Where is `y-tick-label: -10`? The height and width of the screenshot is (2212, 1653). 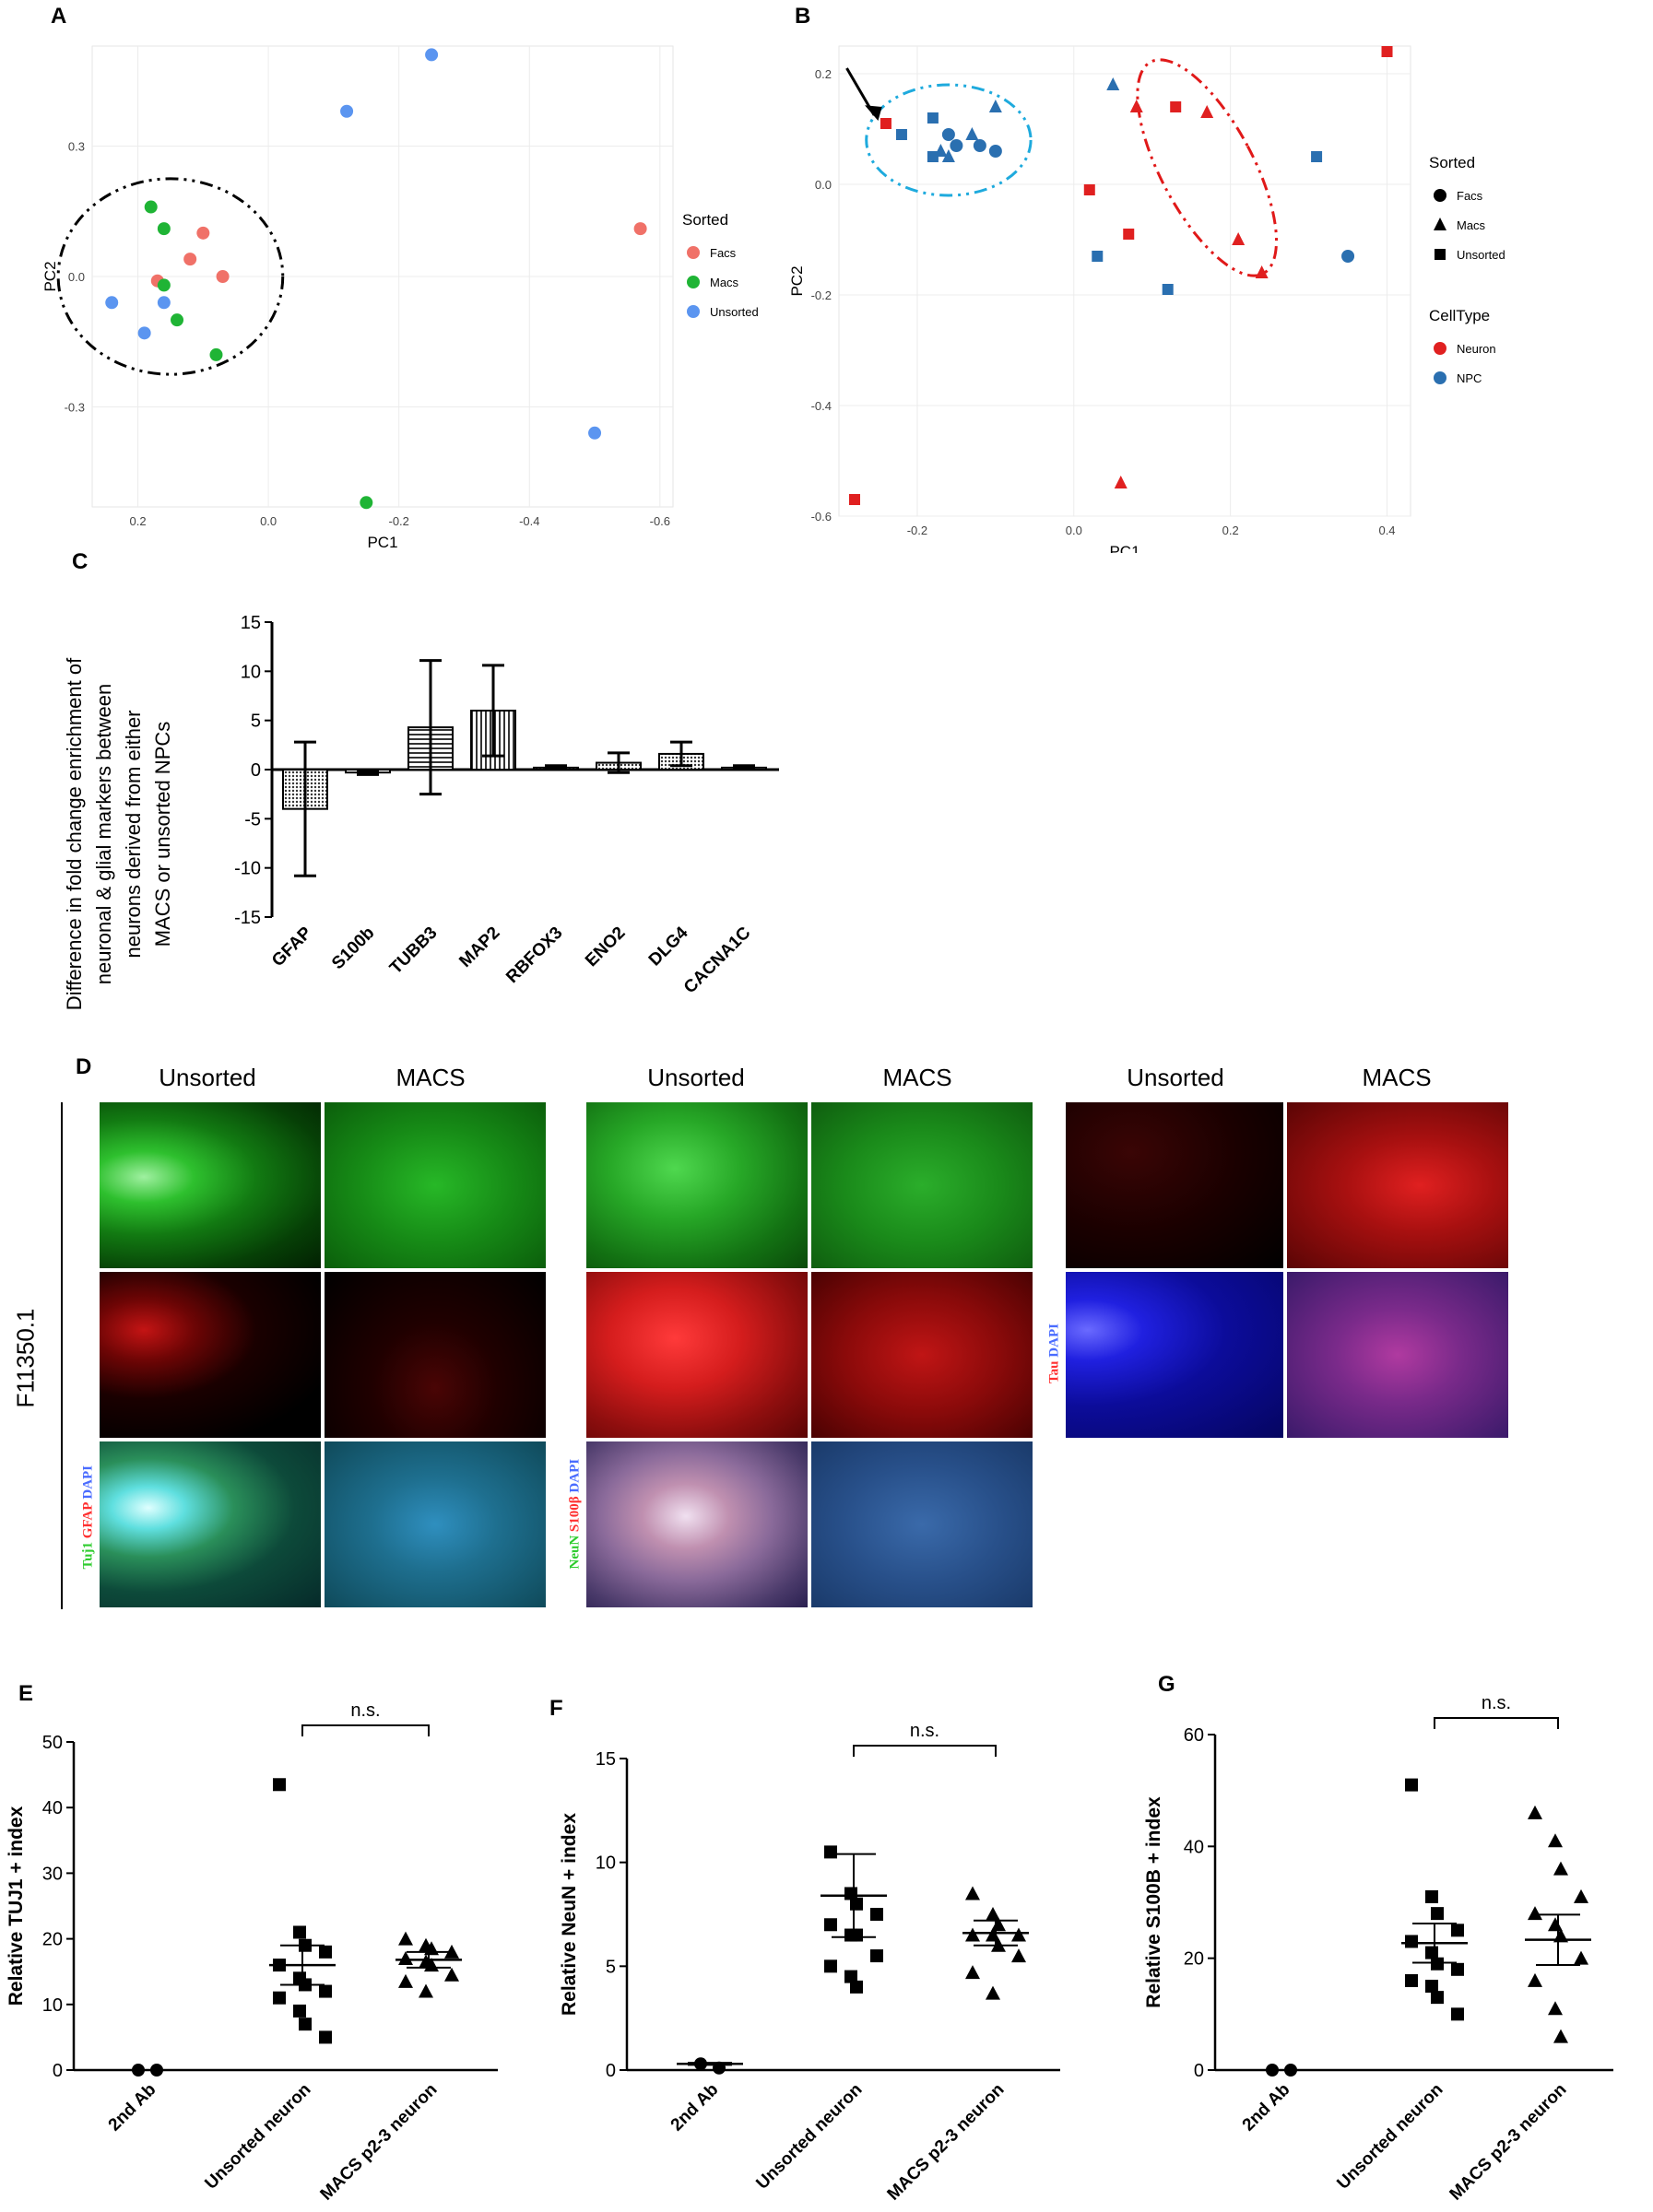
y-tick-label: -10 is located at coordinates (248, 869).